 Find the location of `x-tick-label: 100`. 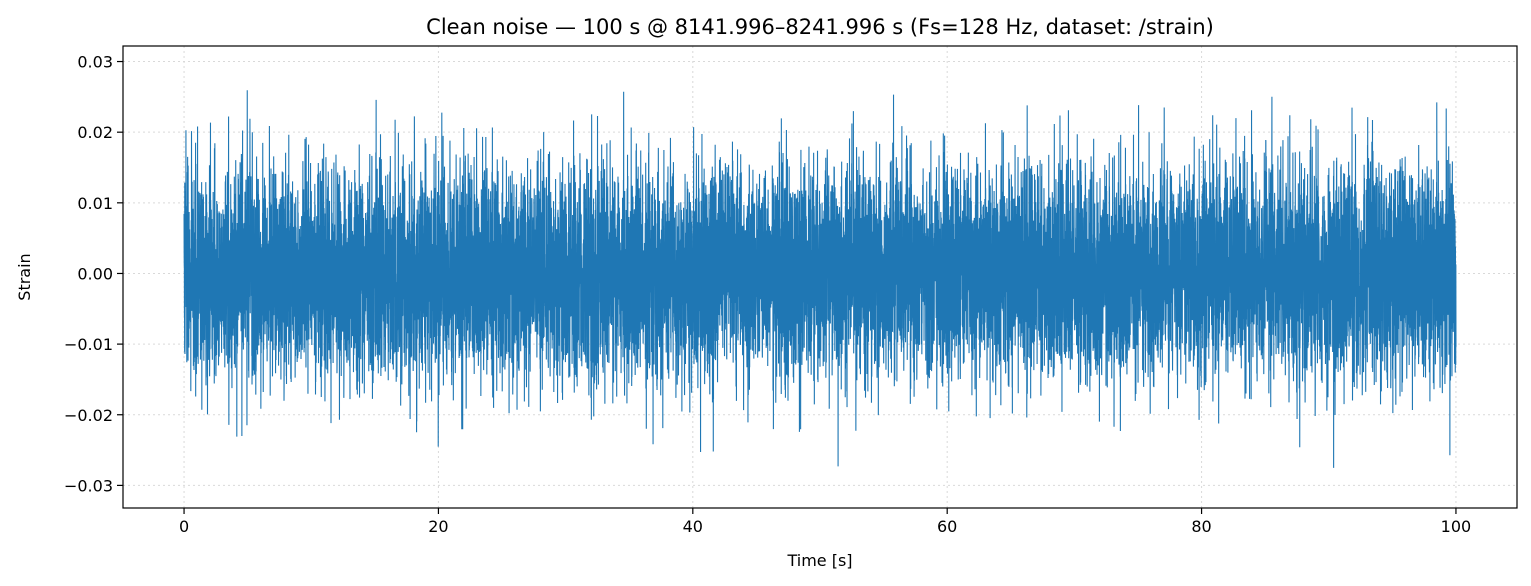

x-tick-label: 100 is located at coordinates (1456, 526).